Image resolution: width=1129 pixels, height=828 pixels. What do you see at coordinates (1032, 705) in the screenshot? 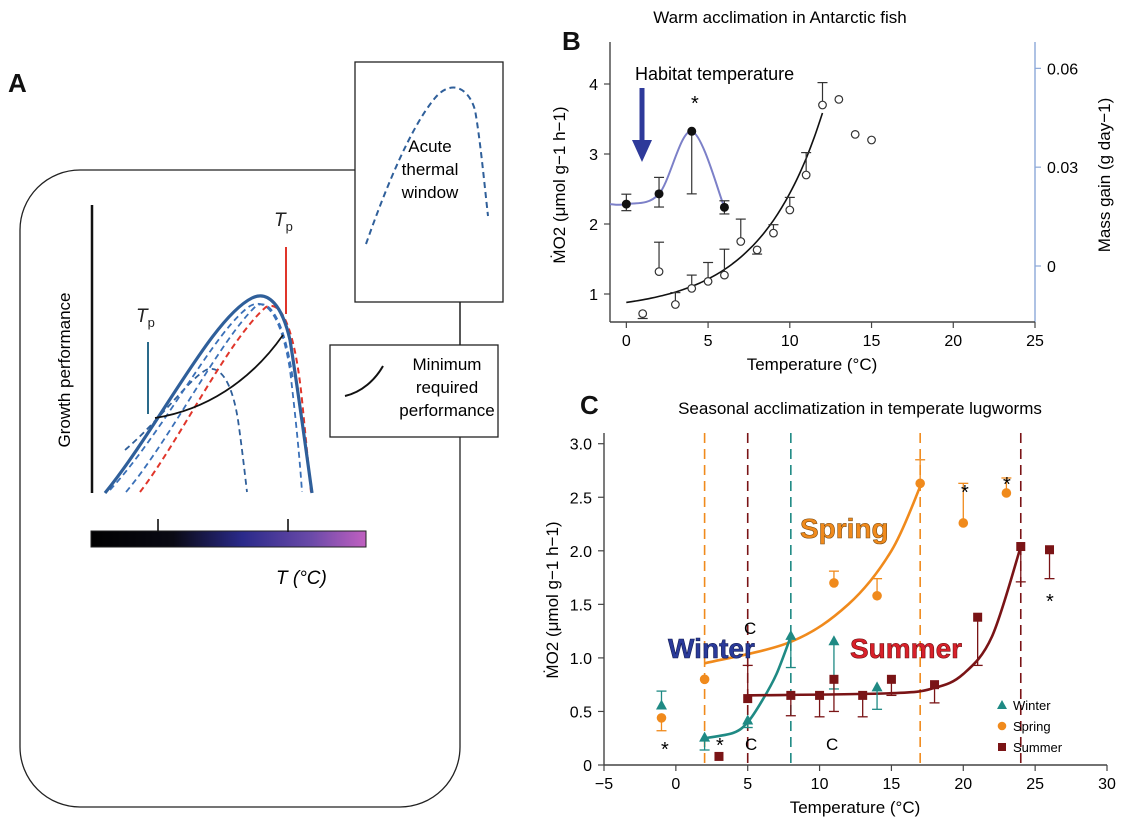
I see `c-legend-label-winter: Winter` at bounding box center [1032, 705].